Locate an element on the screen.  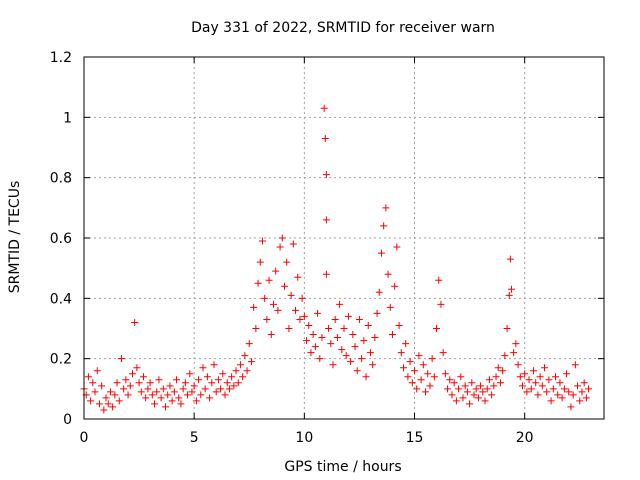
y-tick-label: 0 is located at coordinates (67, 420).